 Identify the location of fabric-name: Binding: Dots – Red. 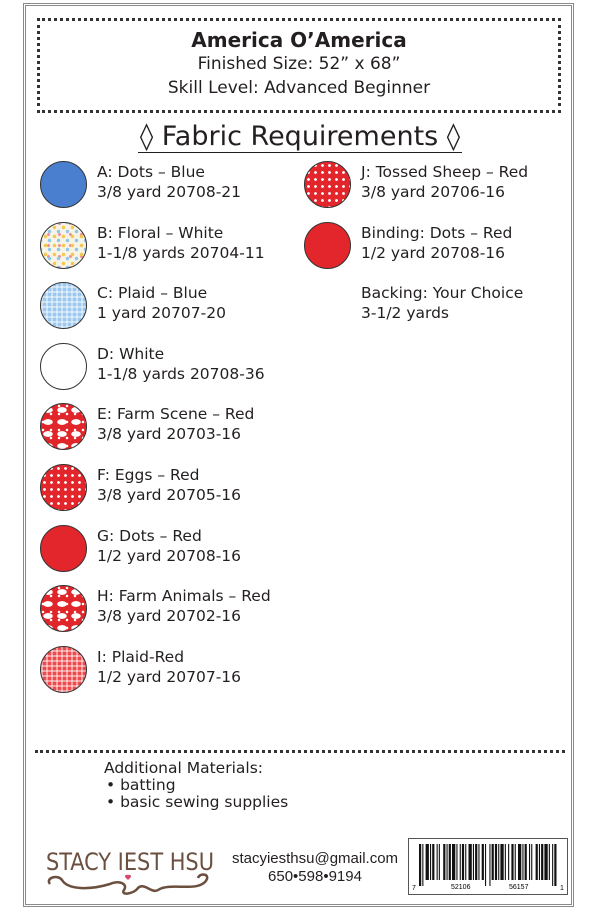
(437, 232).